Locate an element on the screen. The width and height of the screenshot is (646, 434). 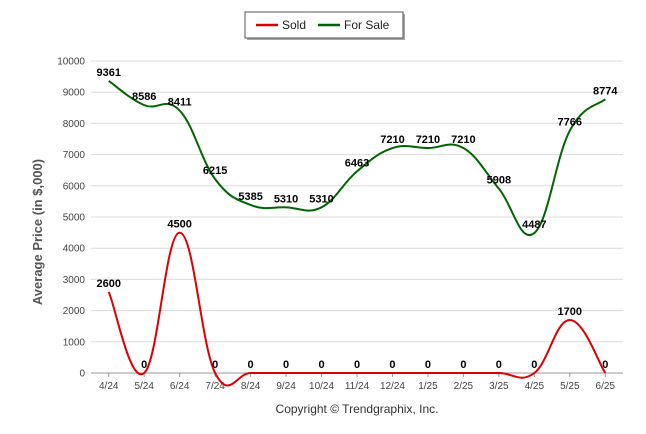
x-tick-label: 10/24 is located at coordinates (321, 386).